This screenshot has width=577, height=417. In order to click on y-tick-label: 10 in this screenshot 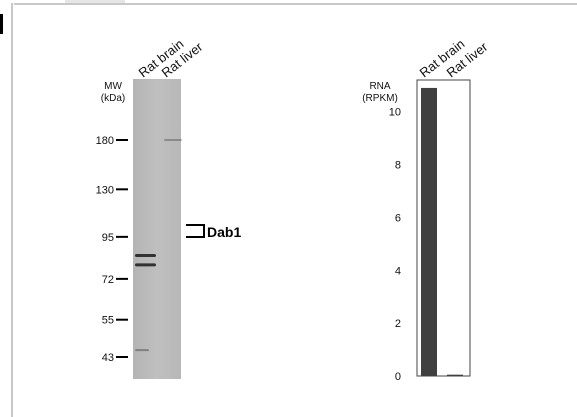, I will do `click(395, 113)`.